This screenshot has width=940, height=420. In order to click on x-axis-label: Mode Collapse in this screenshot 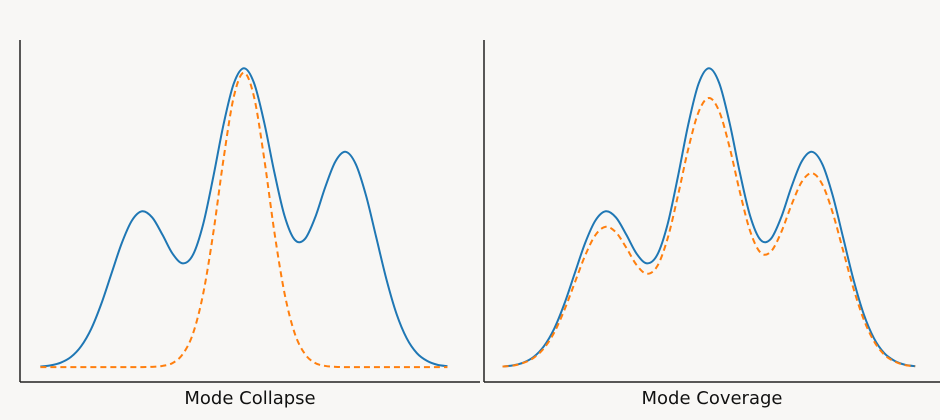, I will do `click(249, 398)`.